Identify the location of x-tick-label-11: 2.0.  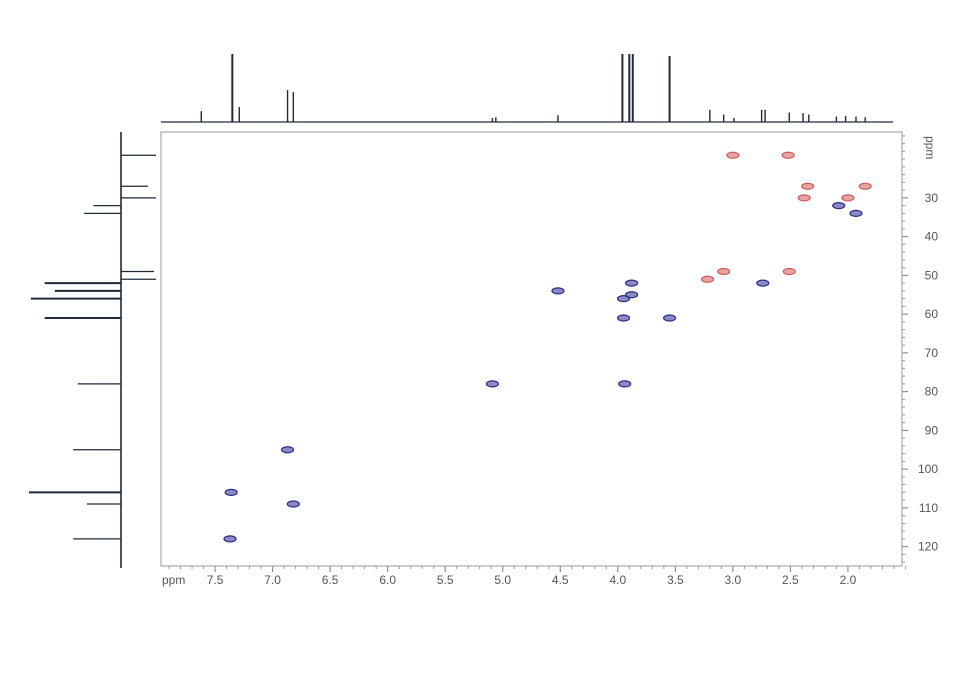
(848, 580).